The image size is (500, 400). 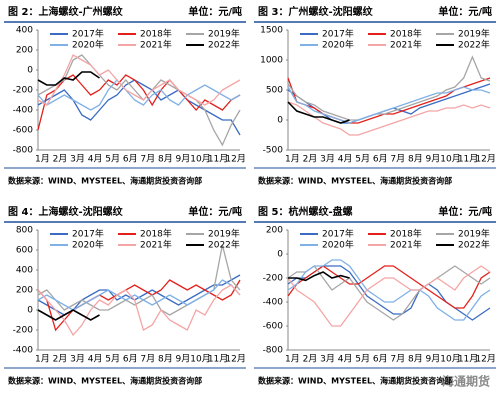 What do you see at coordinates (305, 211) in the screenshot?
I see `panel-title: 图 5：杭州螺纹-盘螺` at bounding box center [305, 211].